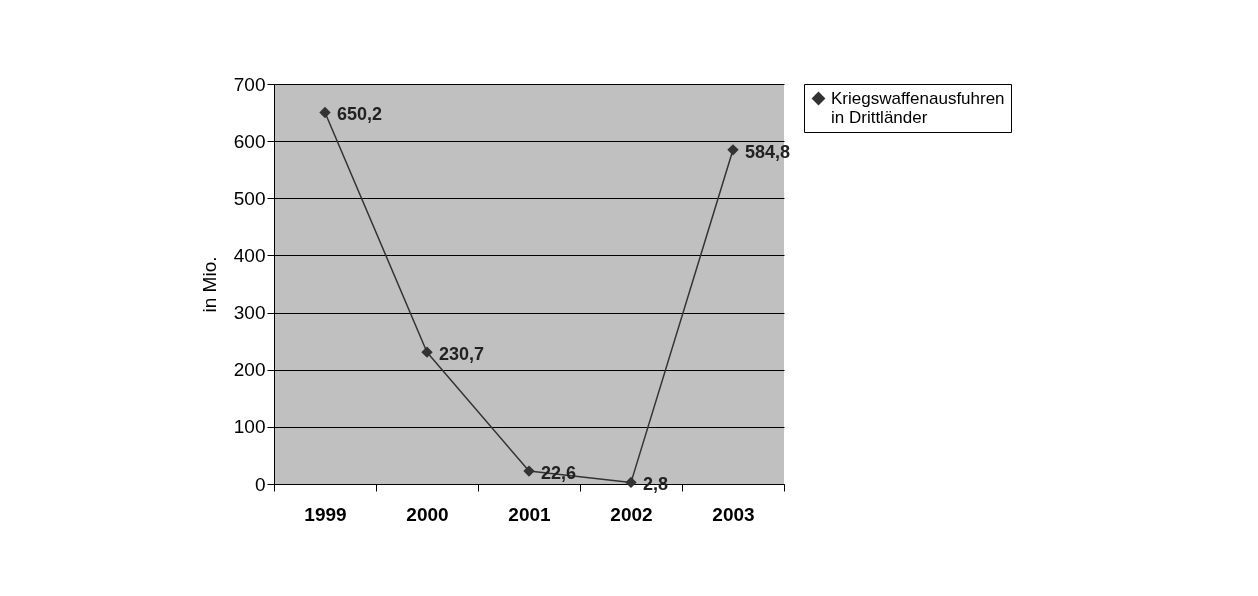  What do you see at coordinates (249, 313) in the screenshot?
I see `y-tick-label: 300` at bounding box center [249, 313].